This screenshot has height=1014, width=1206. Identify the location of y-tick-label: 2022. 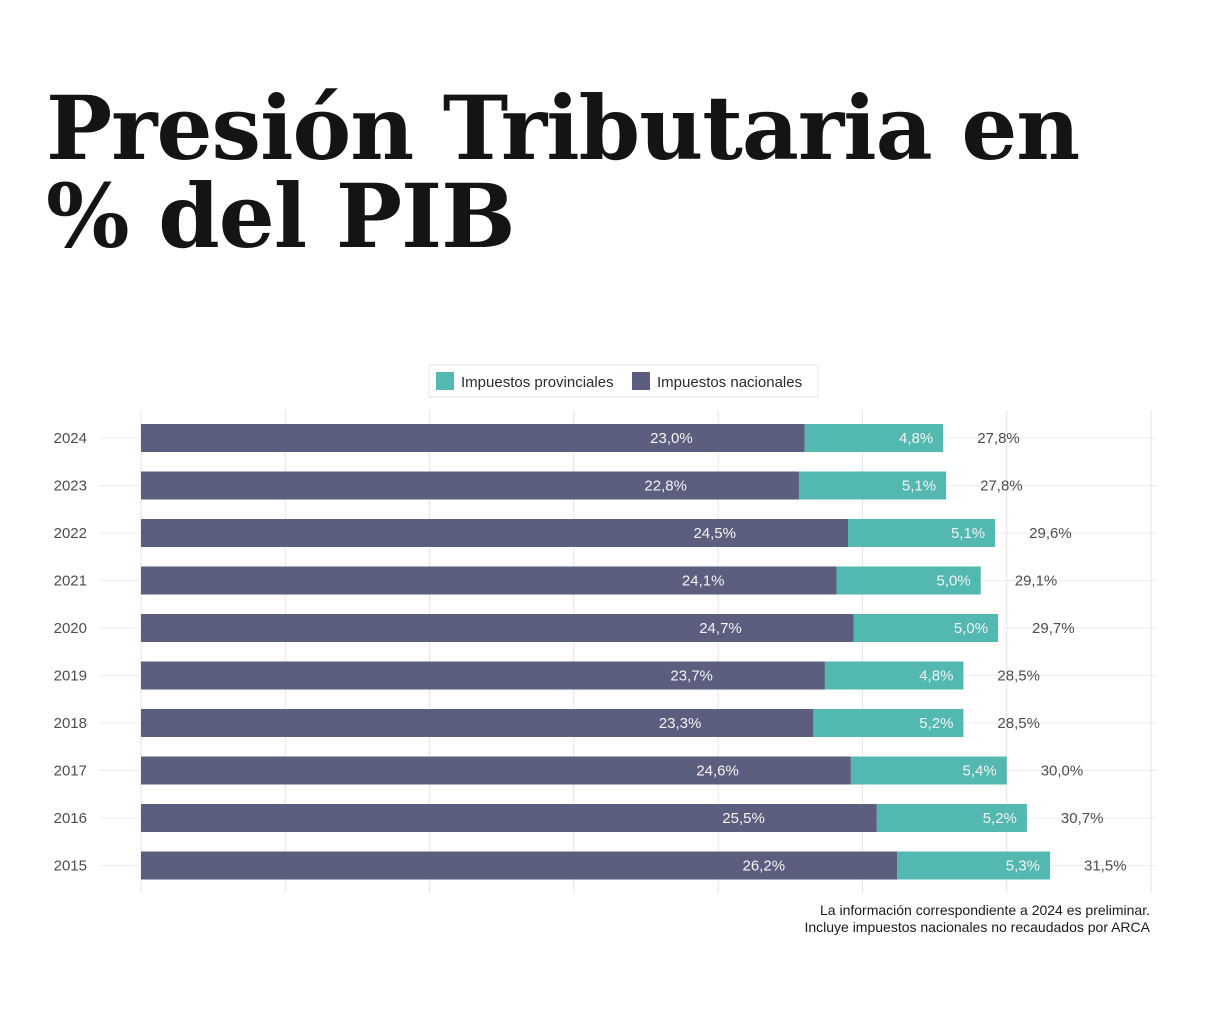
(70, 533).